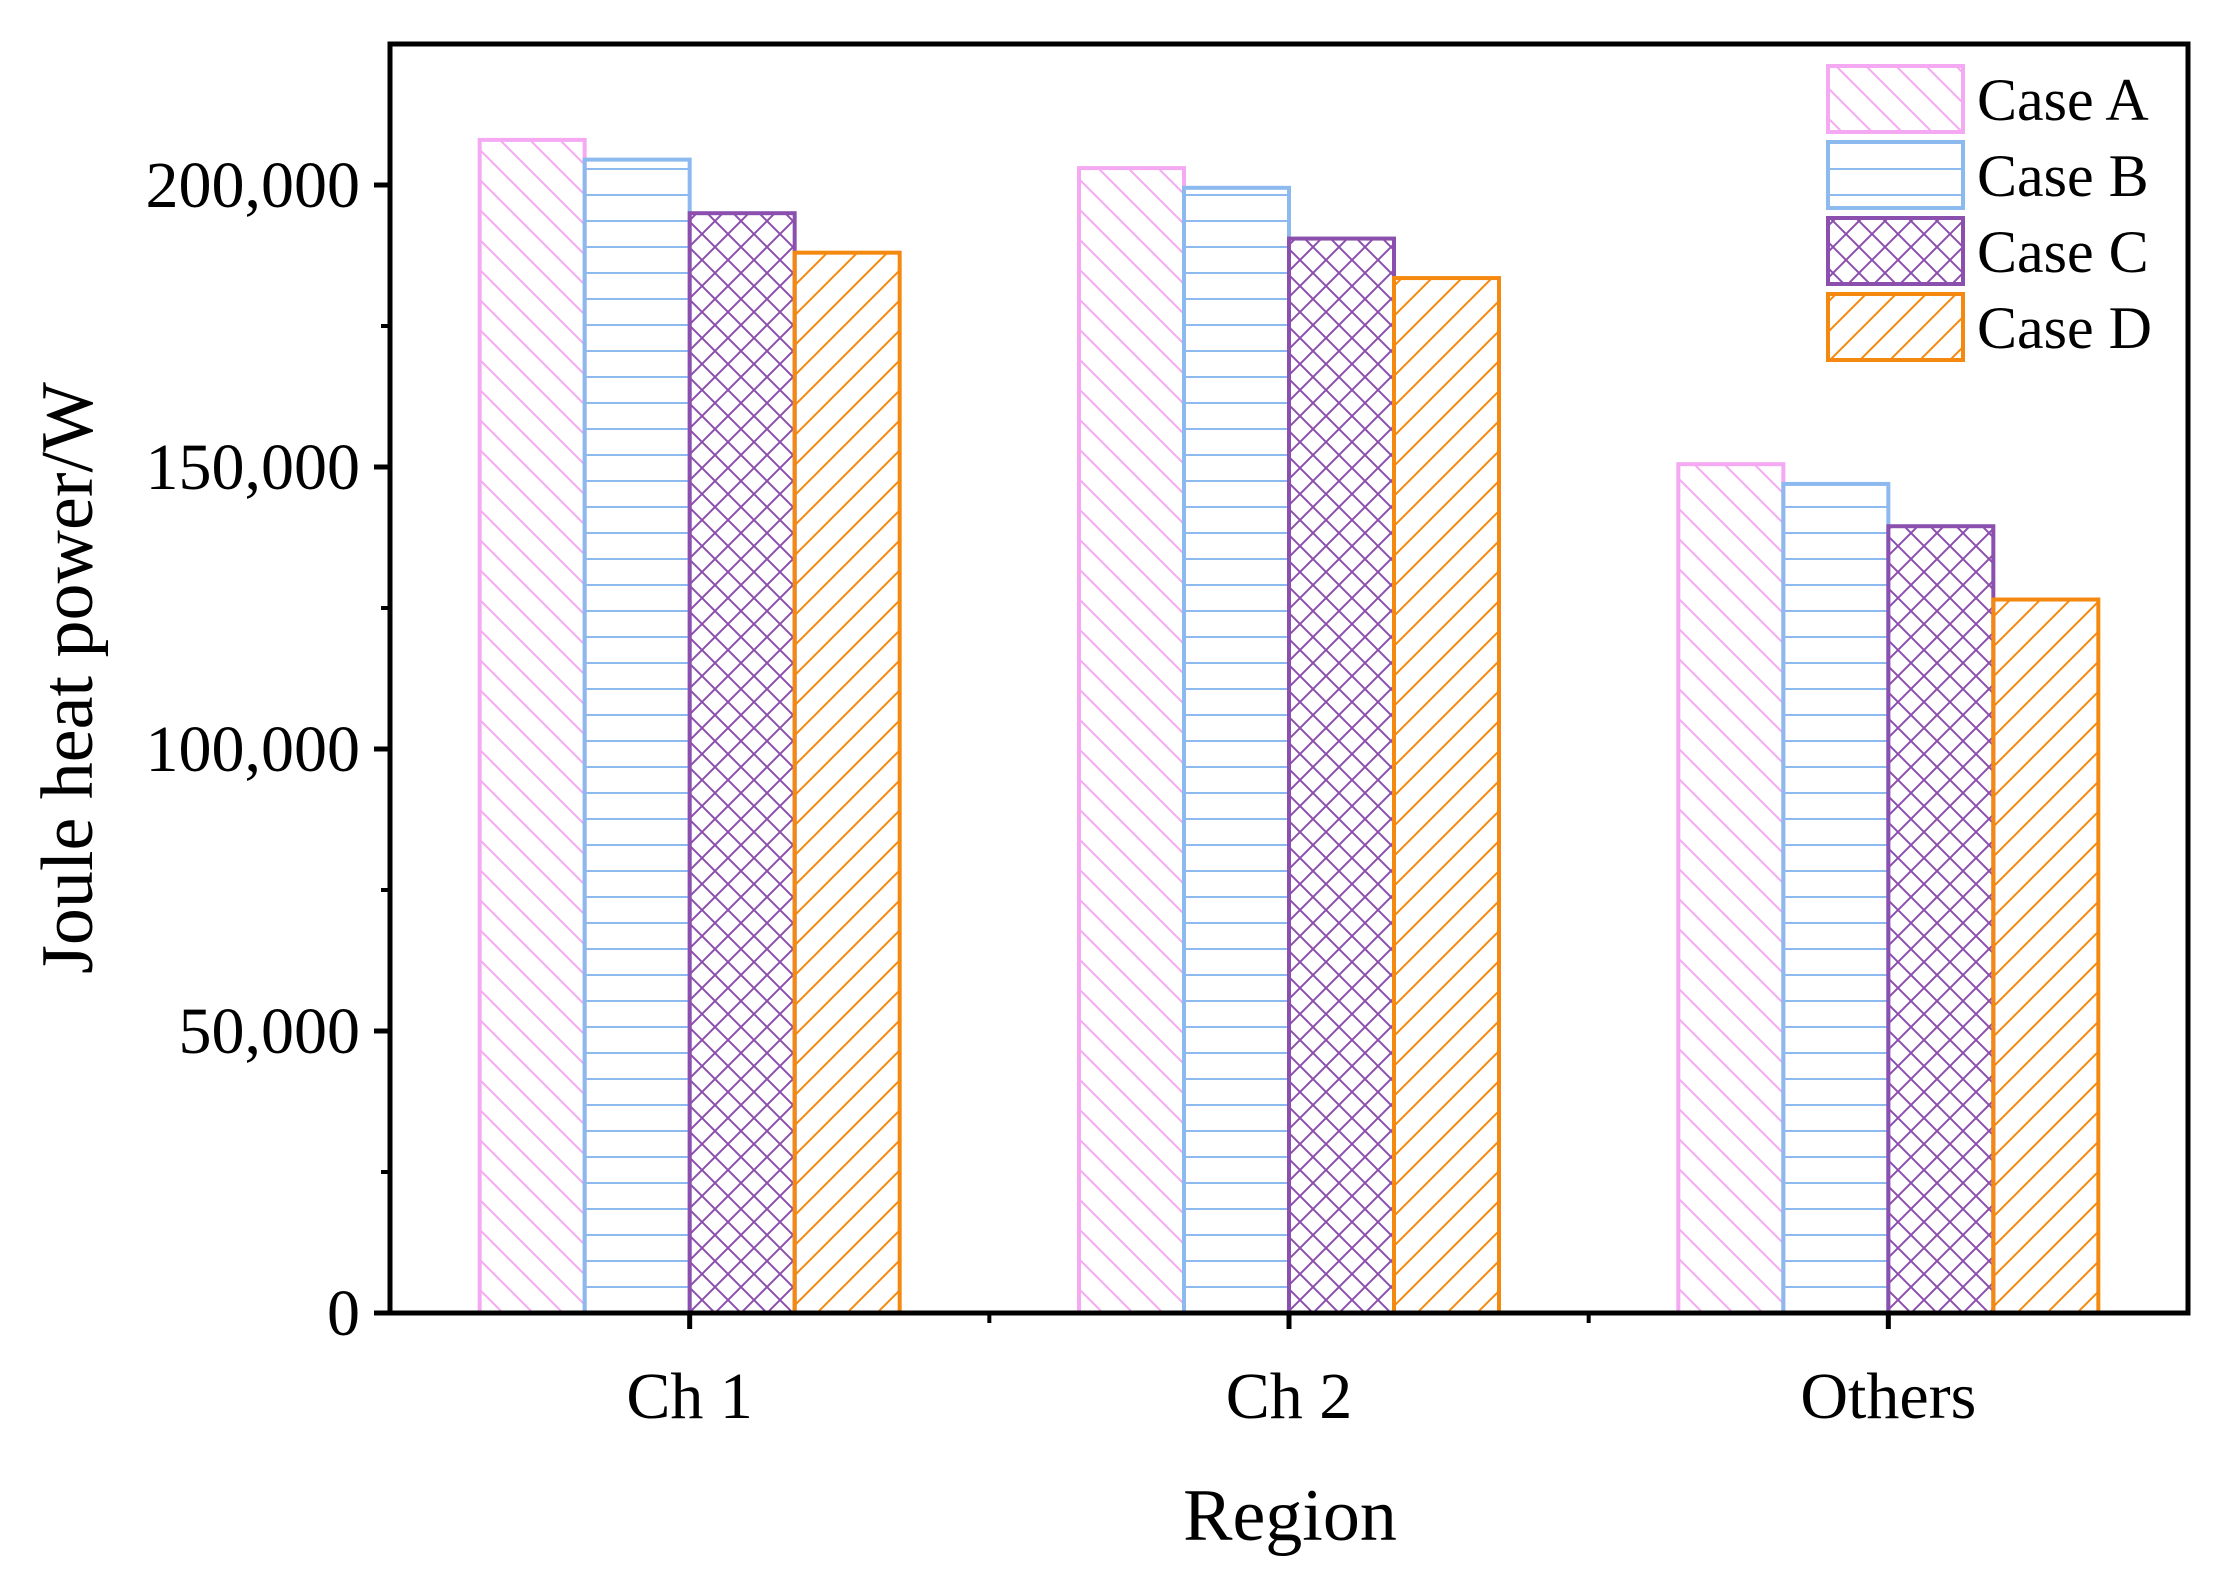 This screenshot has width=2222, height=1582. What do you see at coordinates (2063, 100) in the screenshot?
I see `legend-label: Case A` at bounding box center [2063, 100].